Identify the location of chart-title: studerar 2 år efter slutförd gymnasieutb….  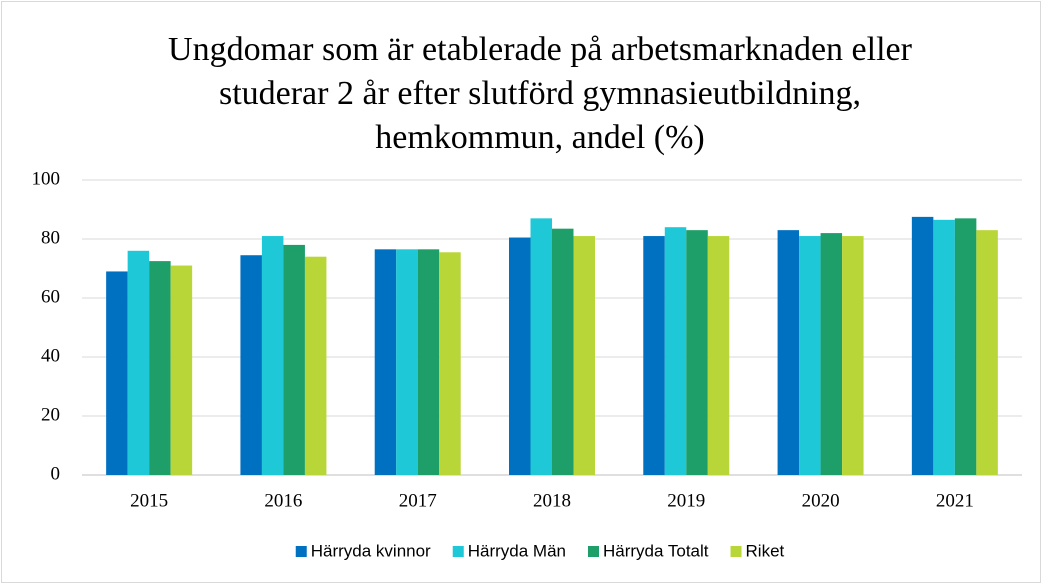
(540, 93).